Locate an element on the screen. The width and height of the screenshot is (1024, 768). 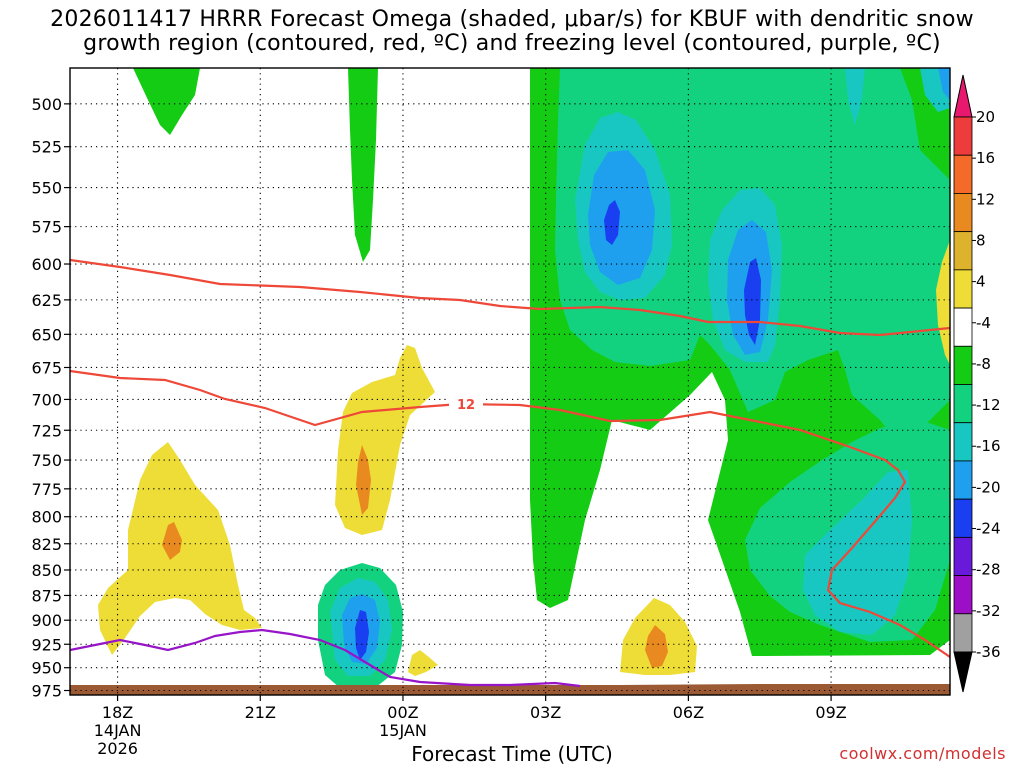
colorbar-label: -36 is located at coordinates (988, 652).